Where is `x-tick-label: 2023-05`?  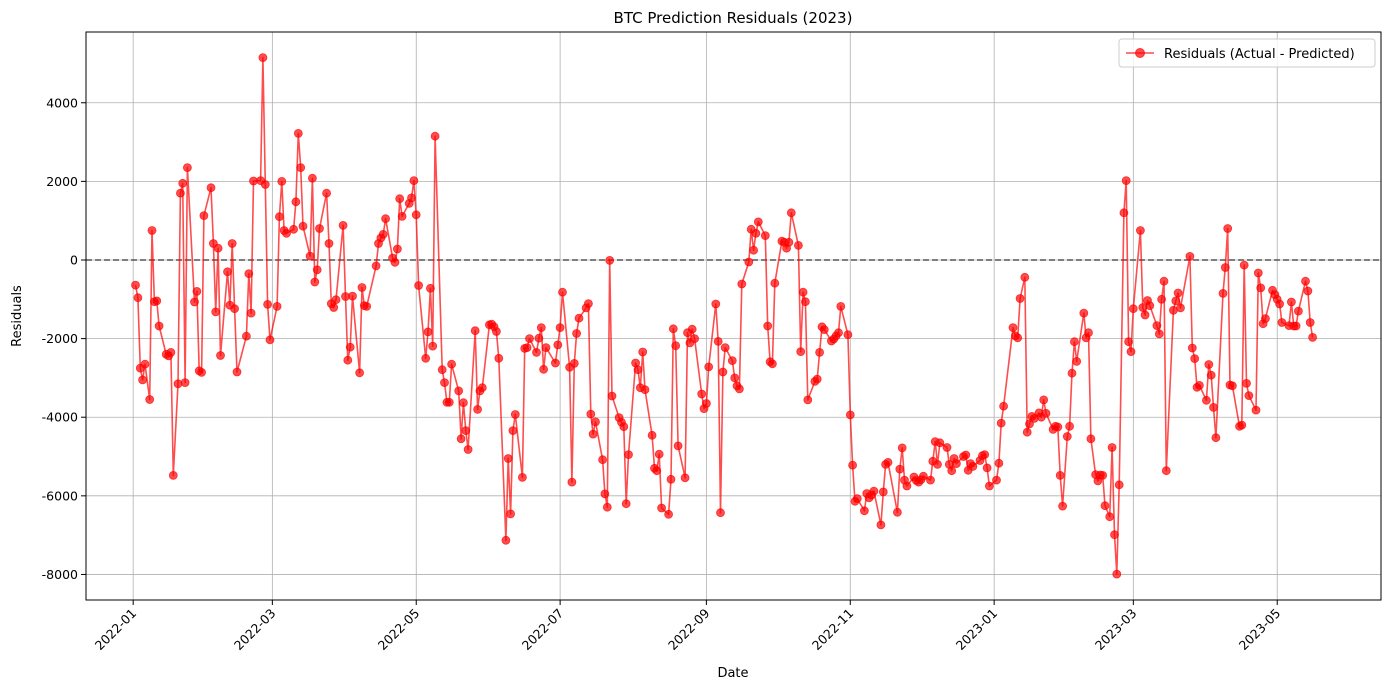
x-tick-label: 2023-05 is located at coordinates (1260, 630).